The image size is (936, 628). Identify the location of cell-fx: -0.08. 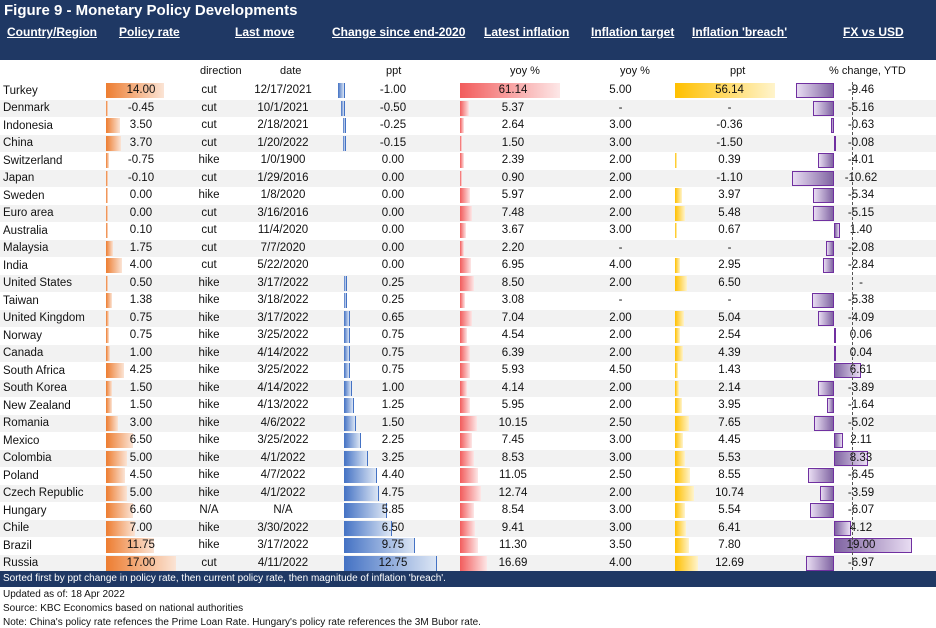
(861, 142).